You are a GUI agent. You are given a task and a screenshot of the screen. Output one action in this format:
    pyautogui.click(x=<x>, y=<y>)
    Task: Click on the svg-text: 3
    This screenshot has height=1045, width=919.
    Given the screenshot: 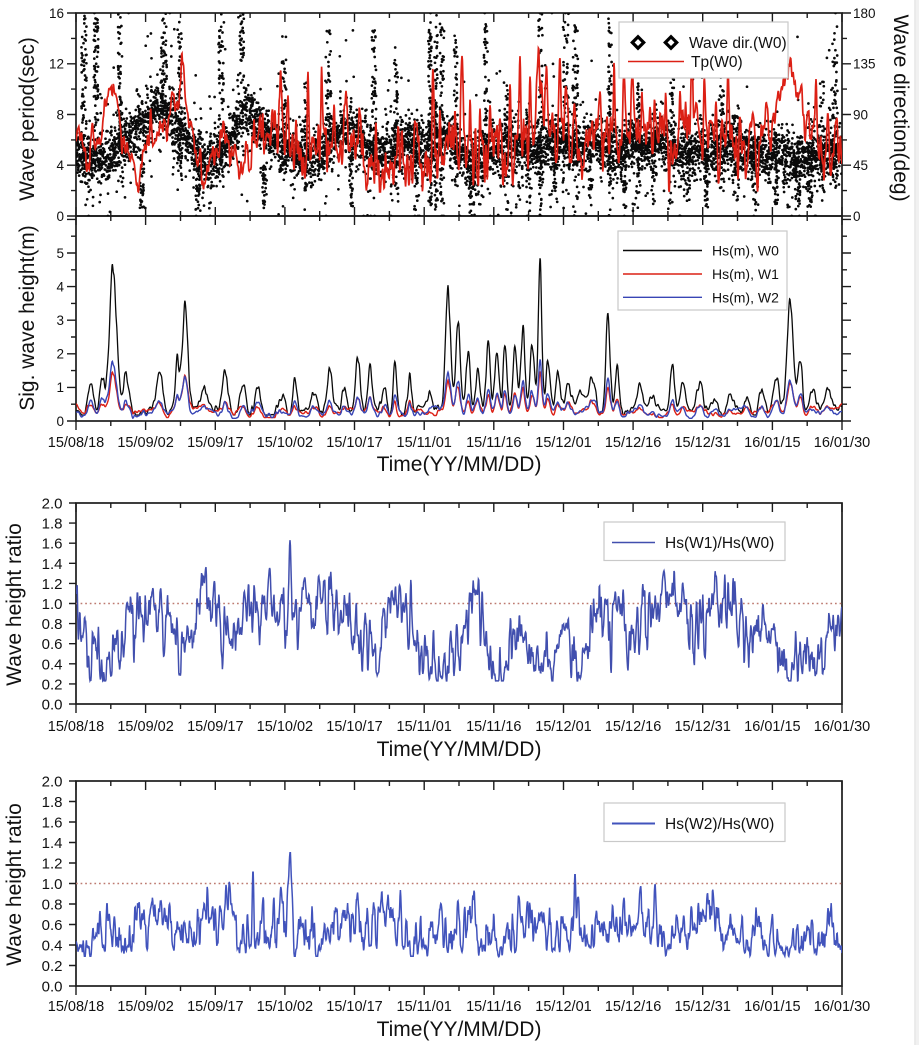 What is the action you would take?
    pyautogui.click(x=60, y=320)
    